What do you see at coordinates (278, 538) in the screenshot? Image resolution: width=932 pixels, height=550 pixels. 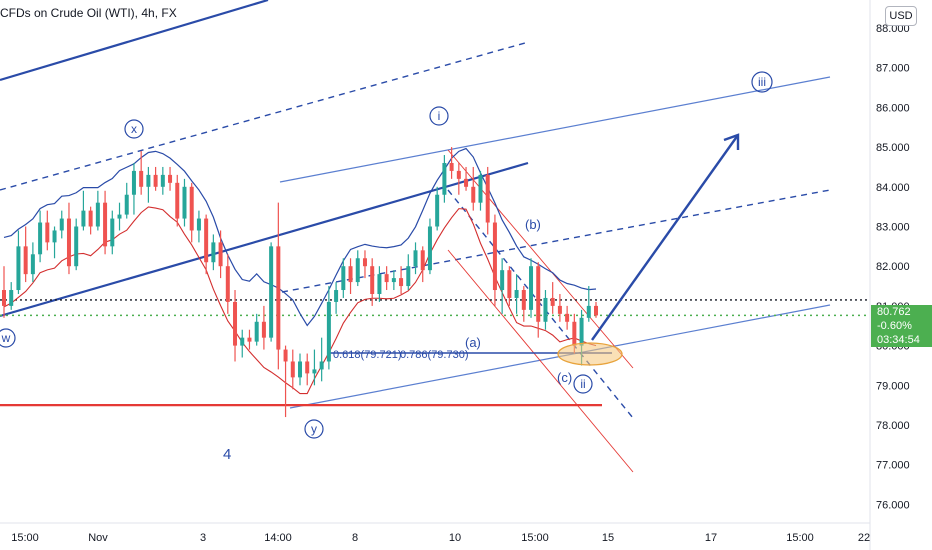 I see `time-tick-label: 14:00` at bounding box center [278, 538].